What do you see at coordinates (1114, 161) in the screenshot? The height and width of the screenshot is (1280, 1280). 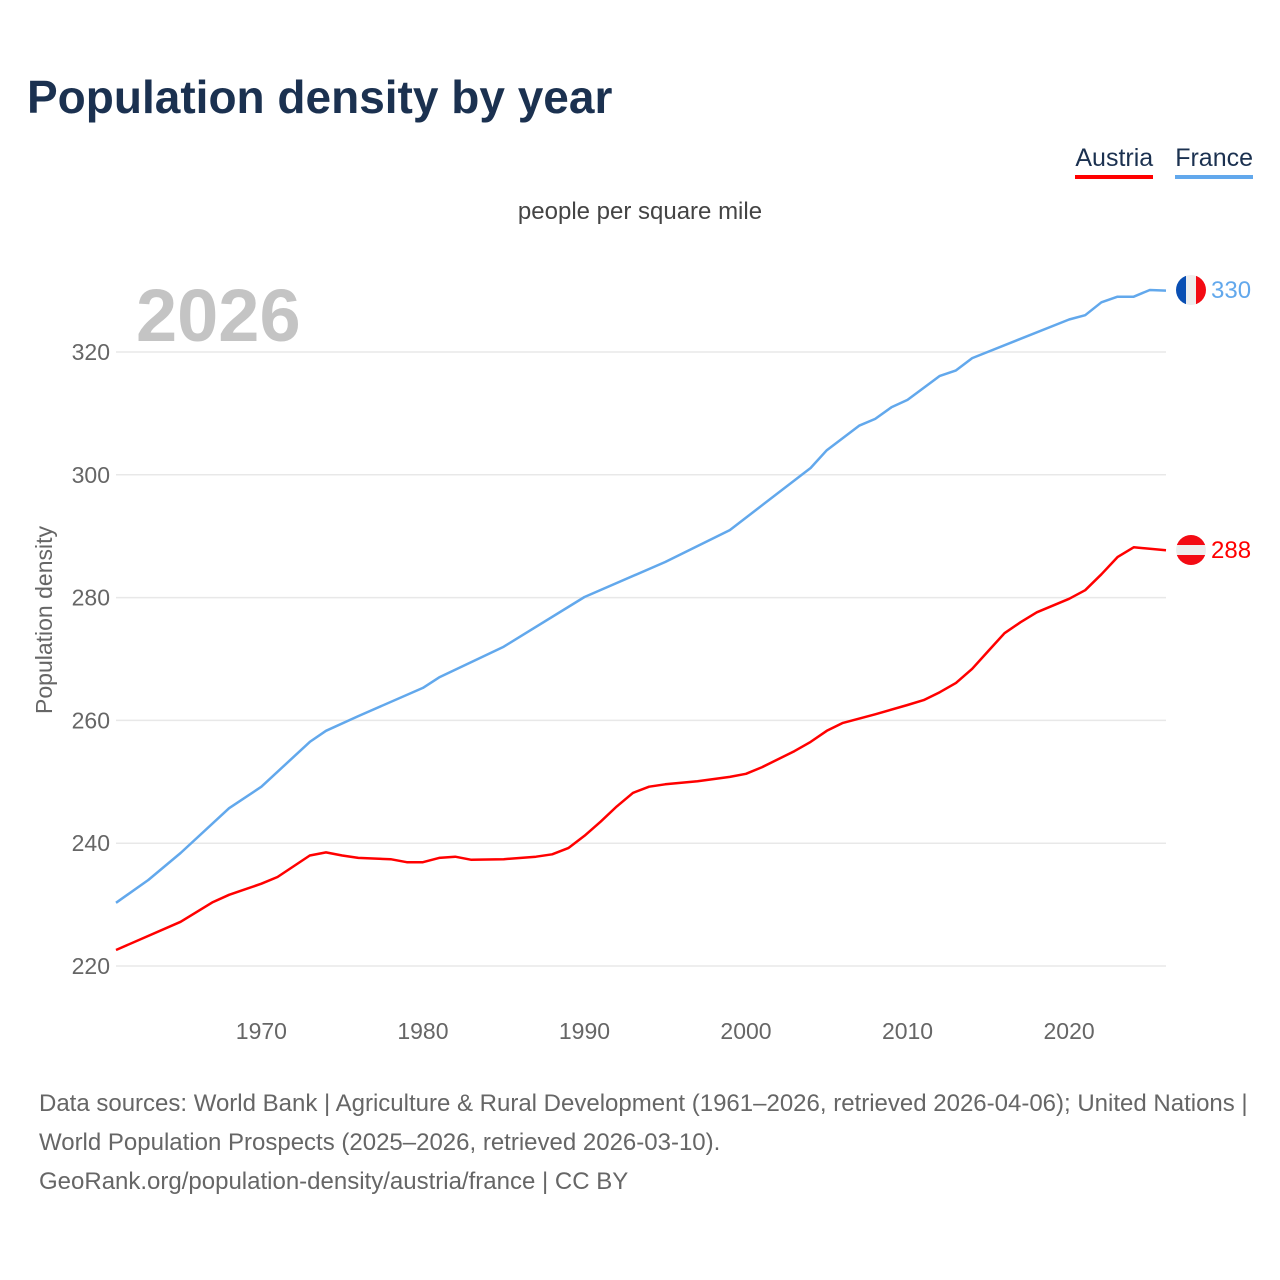 I see `legend-item-austria: Austria` at bounding box center [1114, 161].